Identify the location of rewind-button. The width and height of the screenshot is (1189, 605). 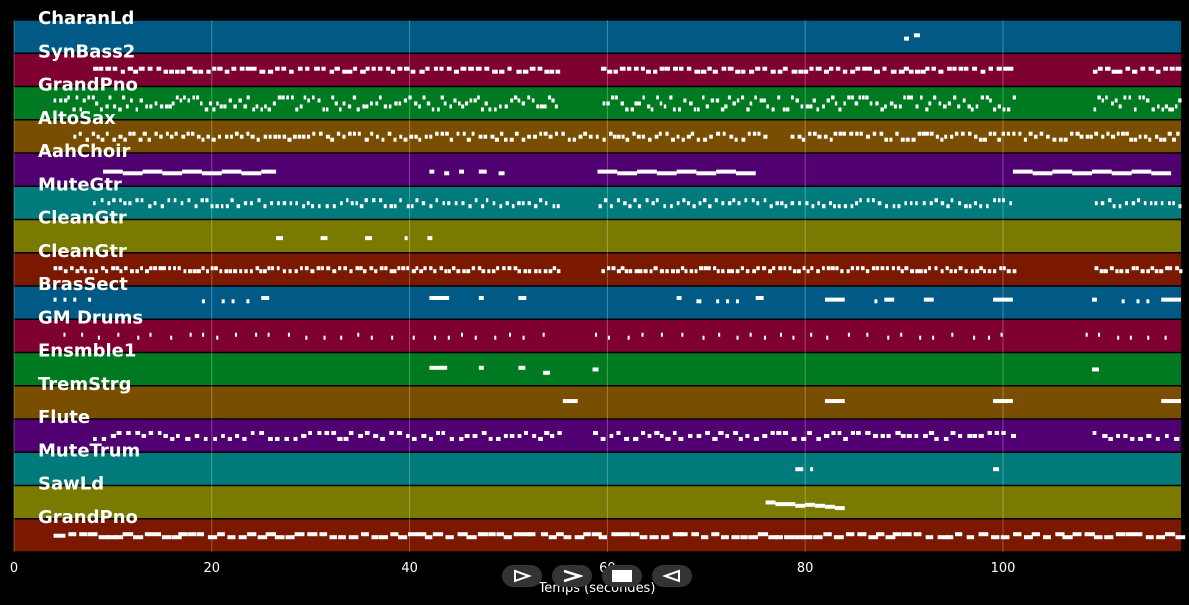
(672, 576).